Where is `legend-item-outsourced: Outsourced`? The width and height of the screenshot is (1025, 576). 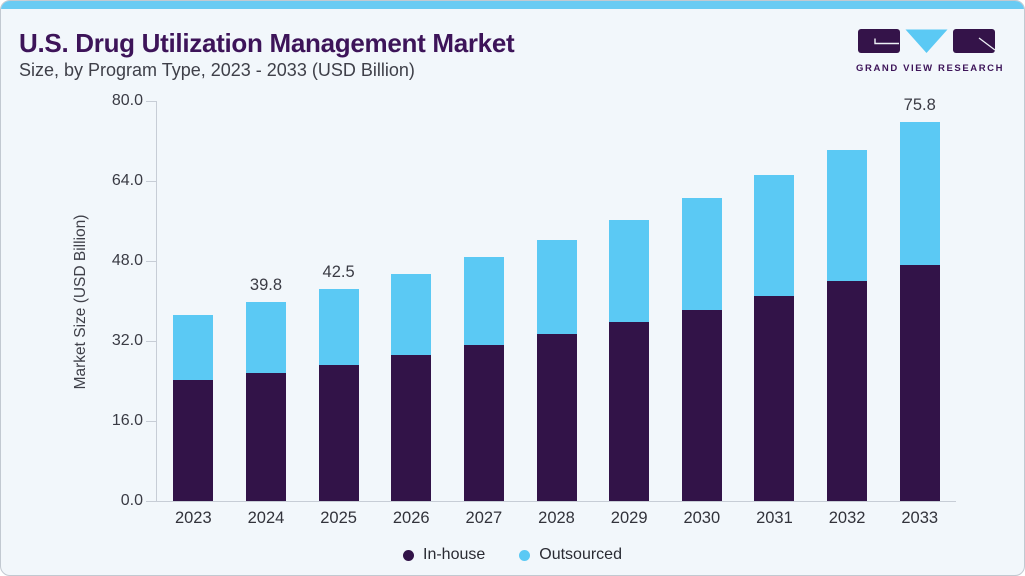
legend-item-outsourced: Outsourced is located at coordinates (570, 555).